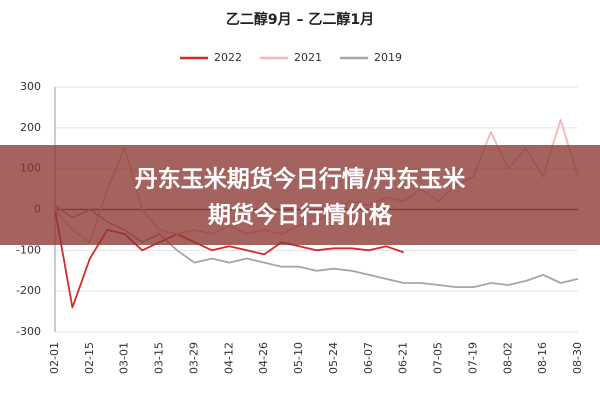 This screenshot has height=400, width=600. What do you see at coordinates (333, 358) in the screenshot?
I see `x-tick-label: 05-24` at bounding box center [333, 358].